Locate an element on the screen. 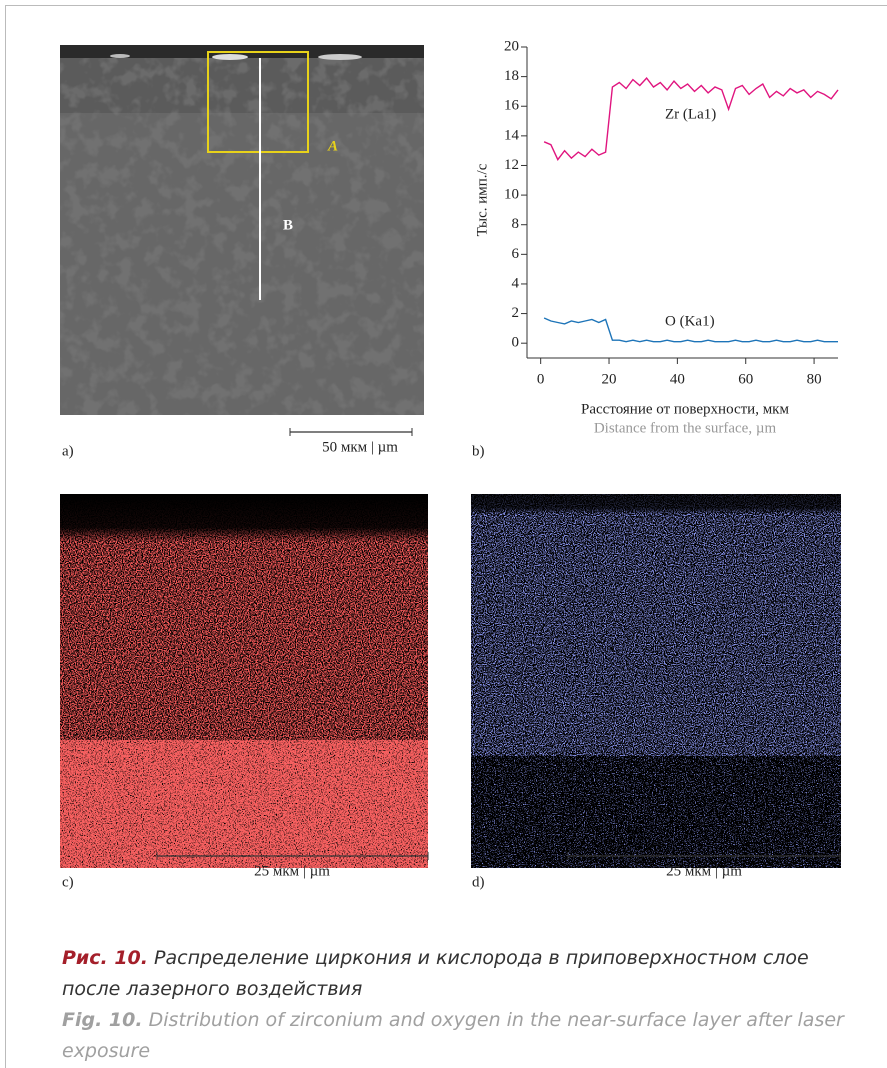 This screenshot has width=887, height=1068. caption-label: Рис. 10. is located at coordinates (105, 958).